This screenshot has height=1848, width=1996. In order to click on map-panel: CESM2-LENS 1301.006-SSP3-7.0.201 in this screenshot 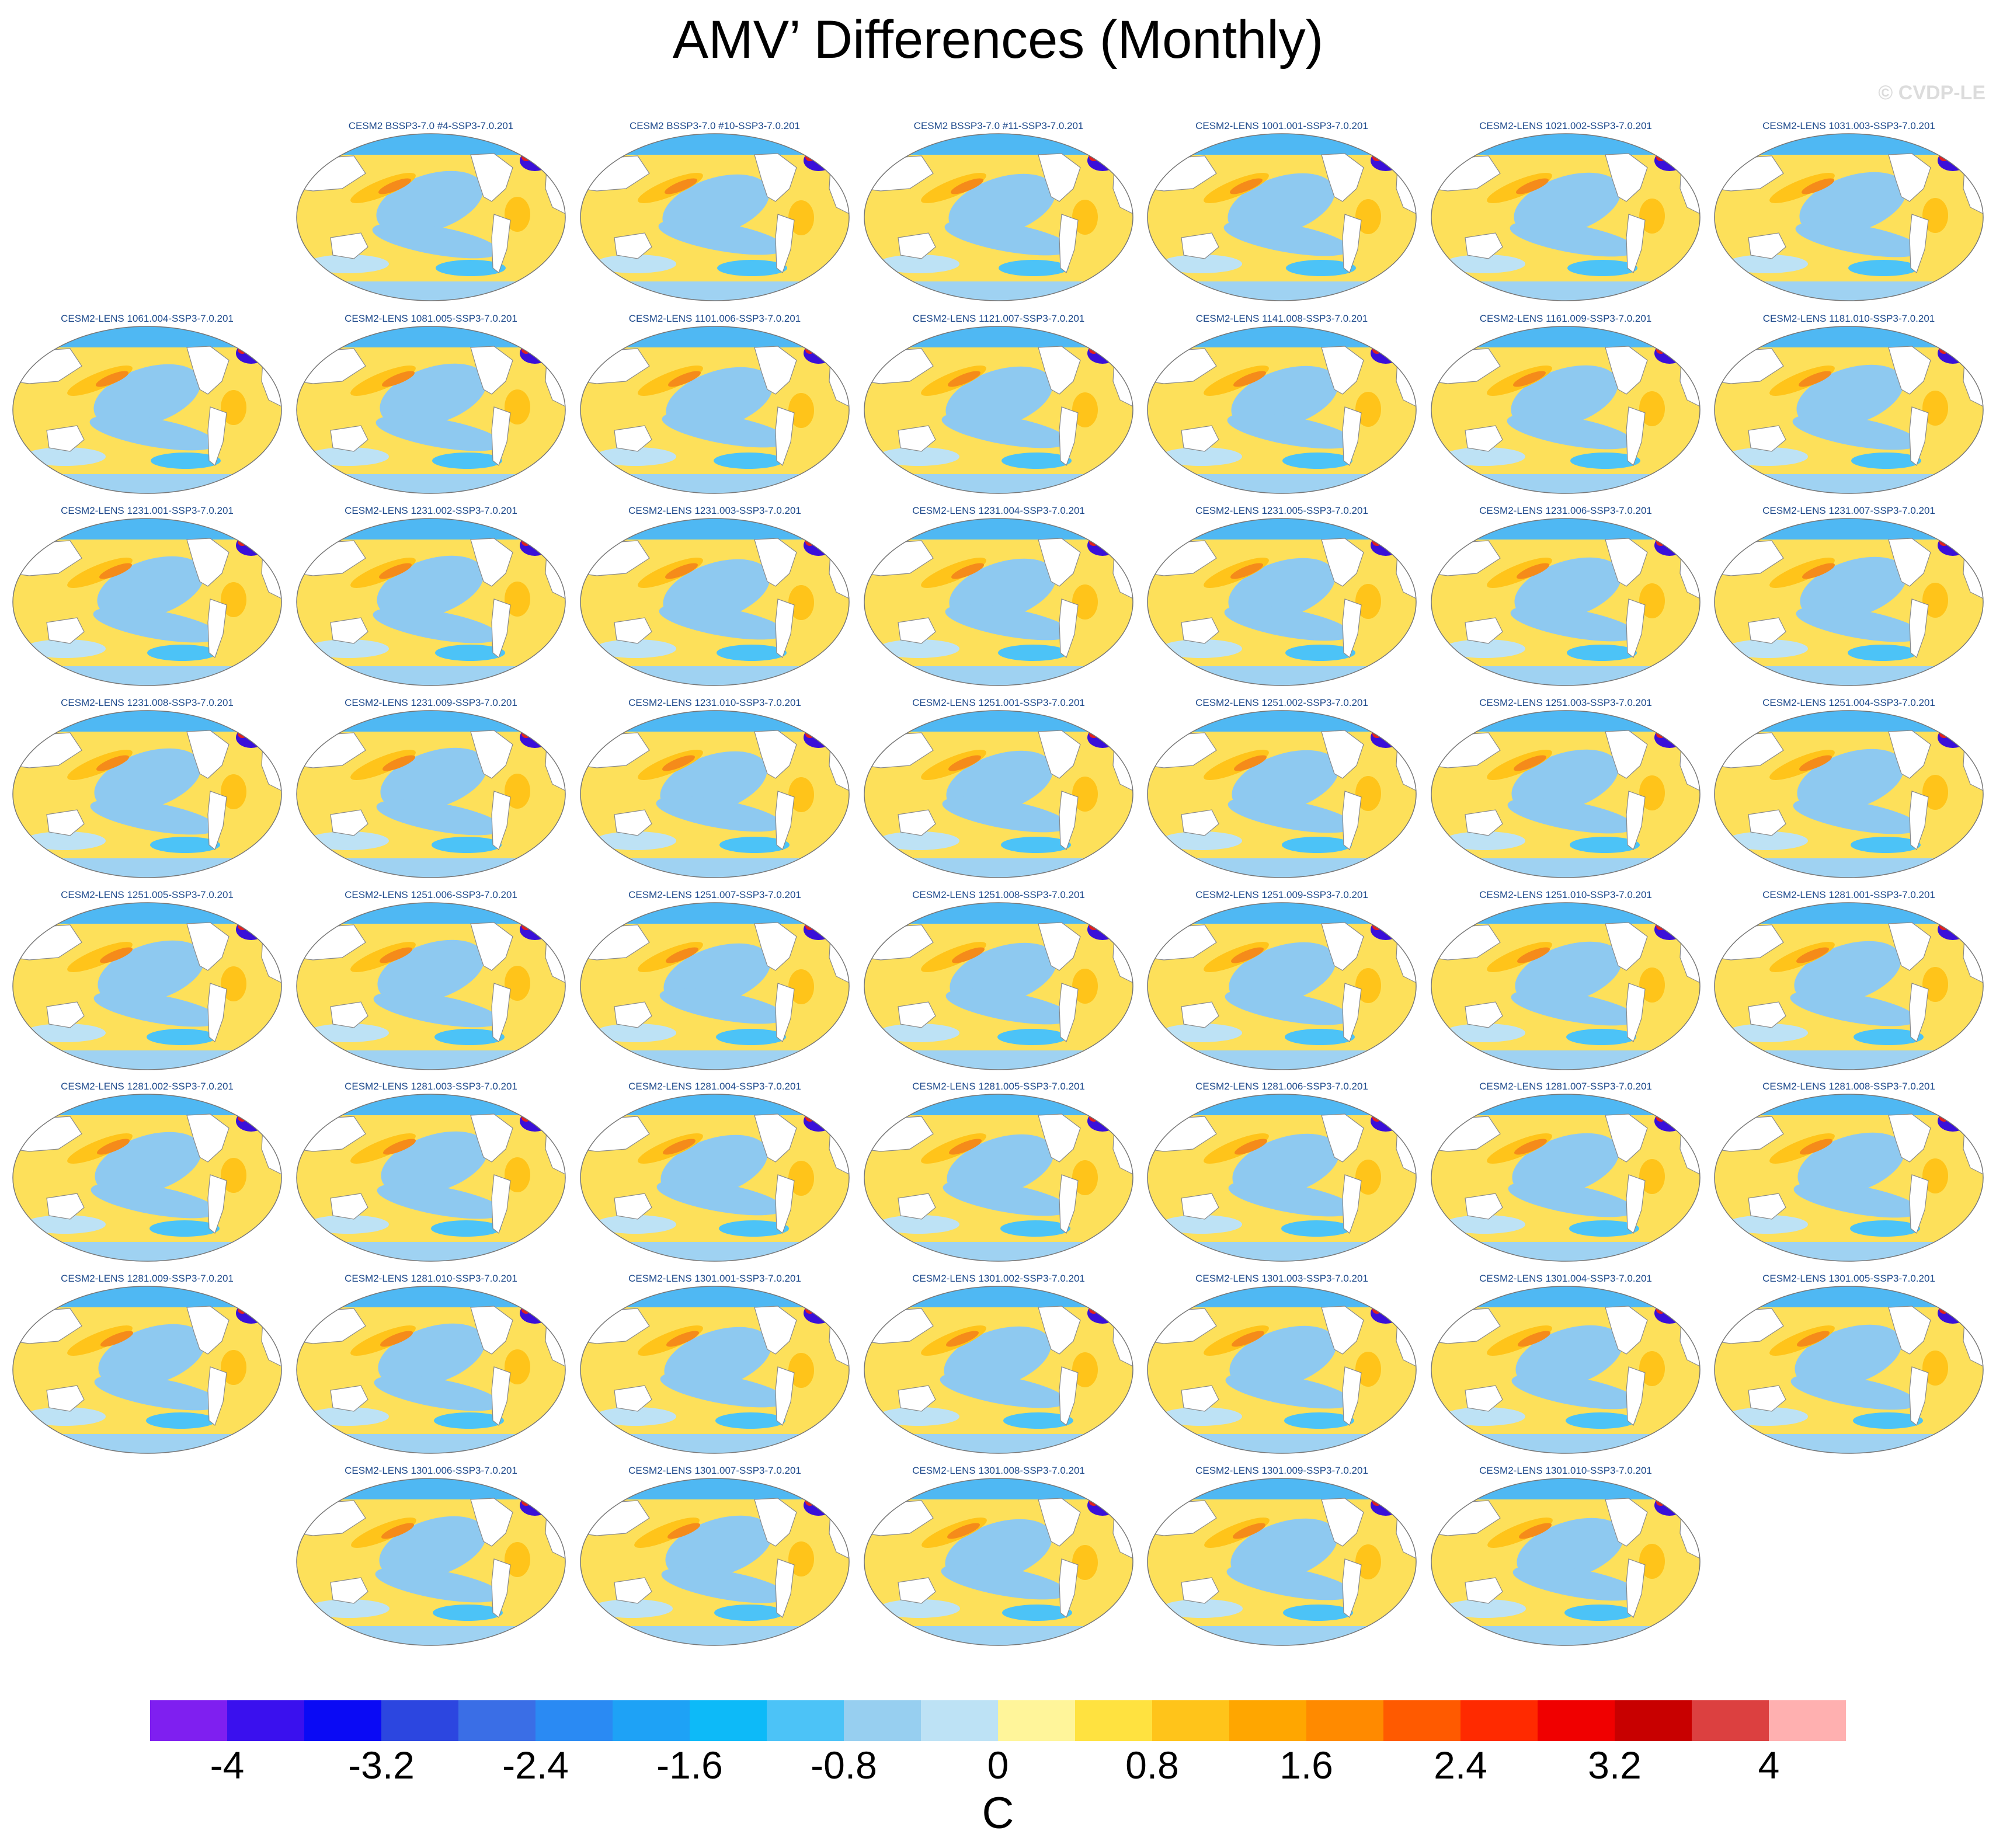, I will do `click(431, 1560)`.